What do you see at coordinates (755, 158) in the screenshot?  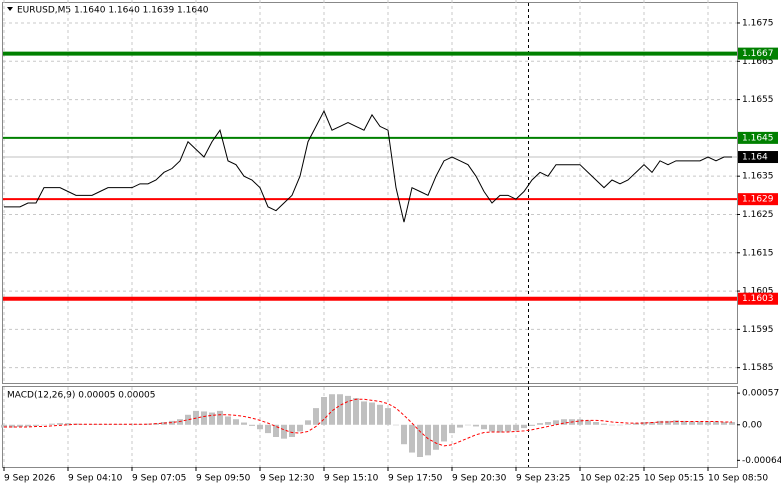 I see `current-price-label: 1.164` at bounding box center [755, 158].